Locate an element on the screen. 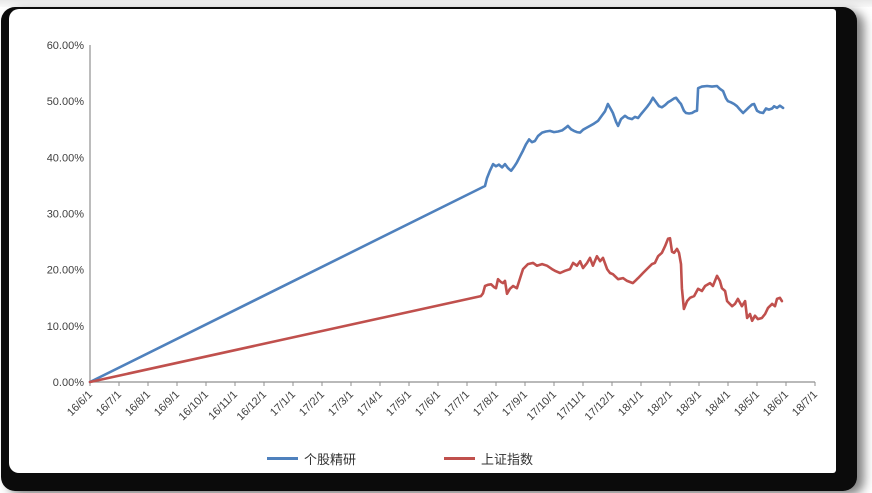  x-tick-label: 16/8/1 is located at coordinates (138, 404).